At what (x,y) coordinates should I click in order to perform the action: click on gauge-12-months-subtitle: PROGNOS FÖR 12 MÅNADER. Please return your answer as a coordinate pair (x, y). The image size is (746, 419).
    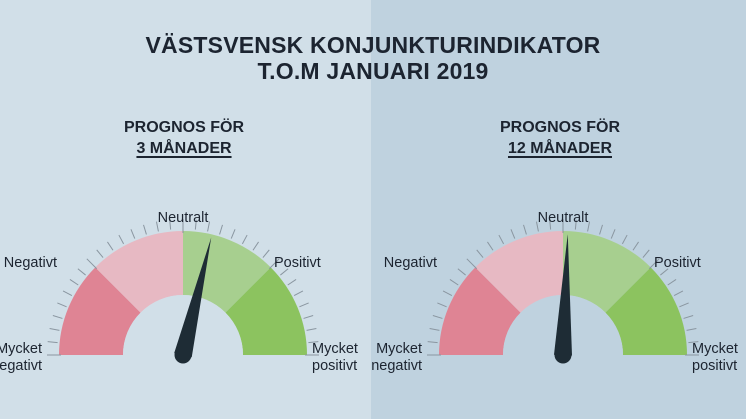
    Looking at the image, I should click on (560, 138).